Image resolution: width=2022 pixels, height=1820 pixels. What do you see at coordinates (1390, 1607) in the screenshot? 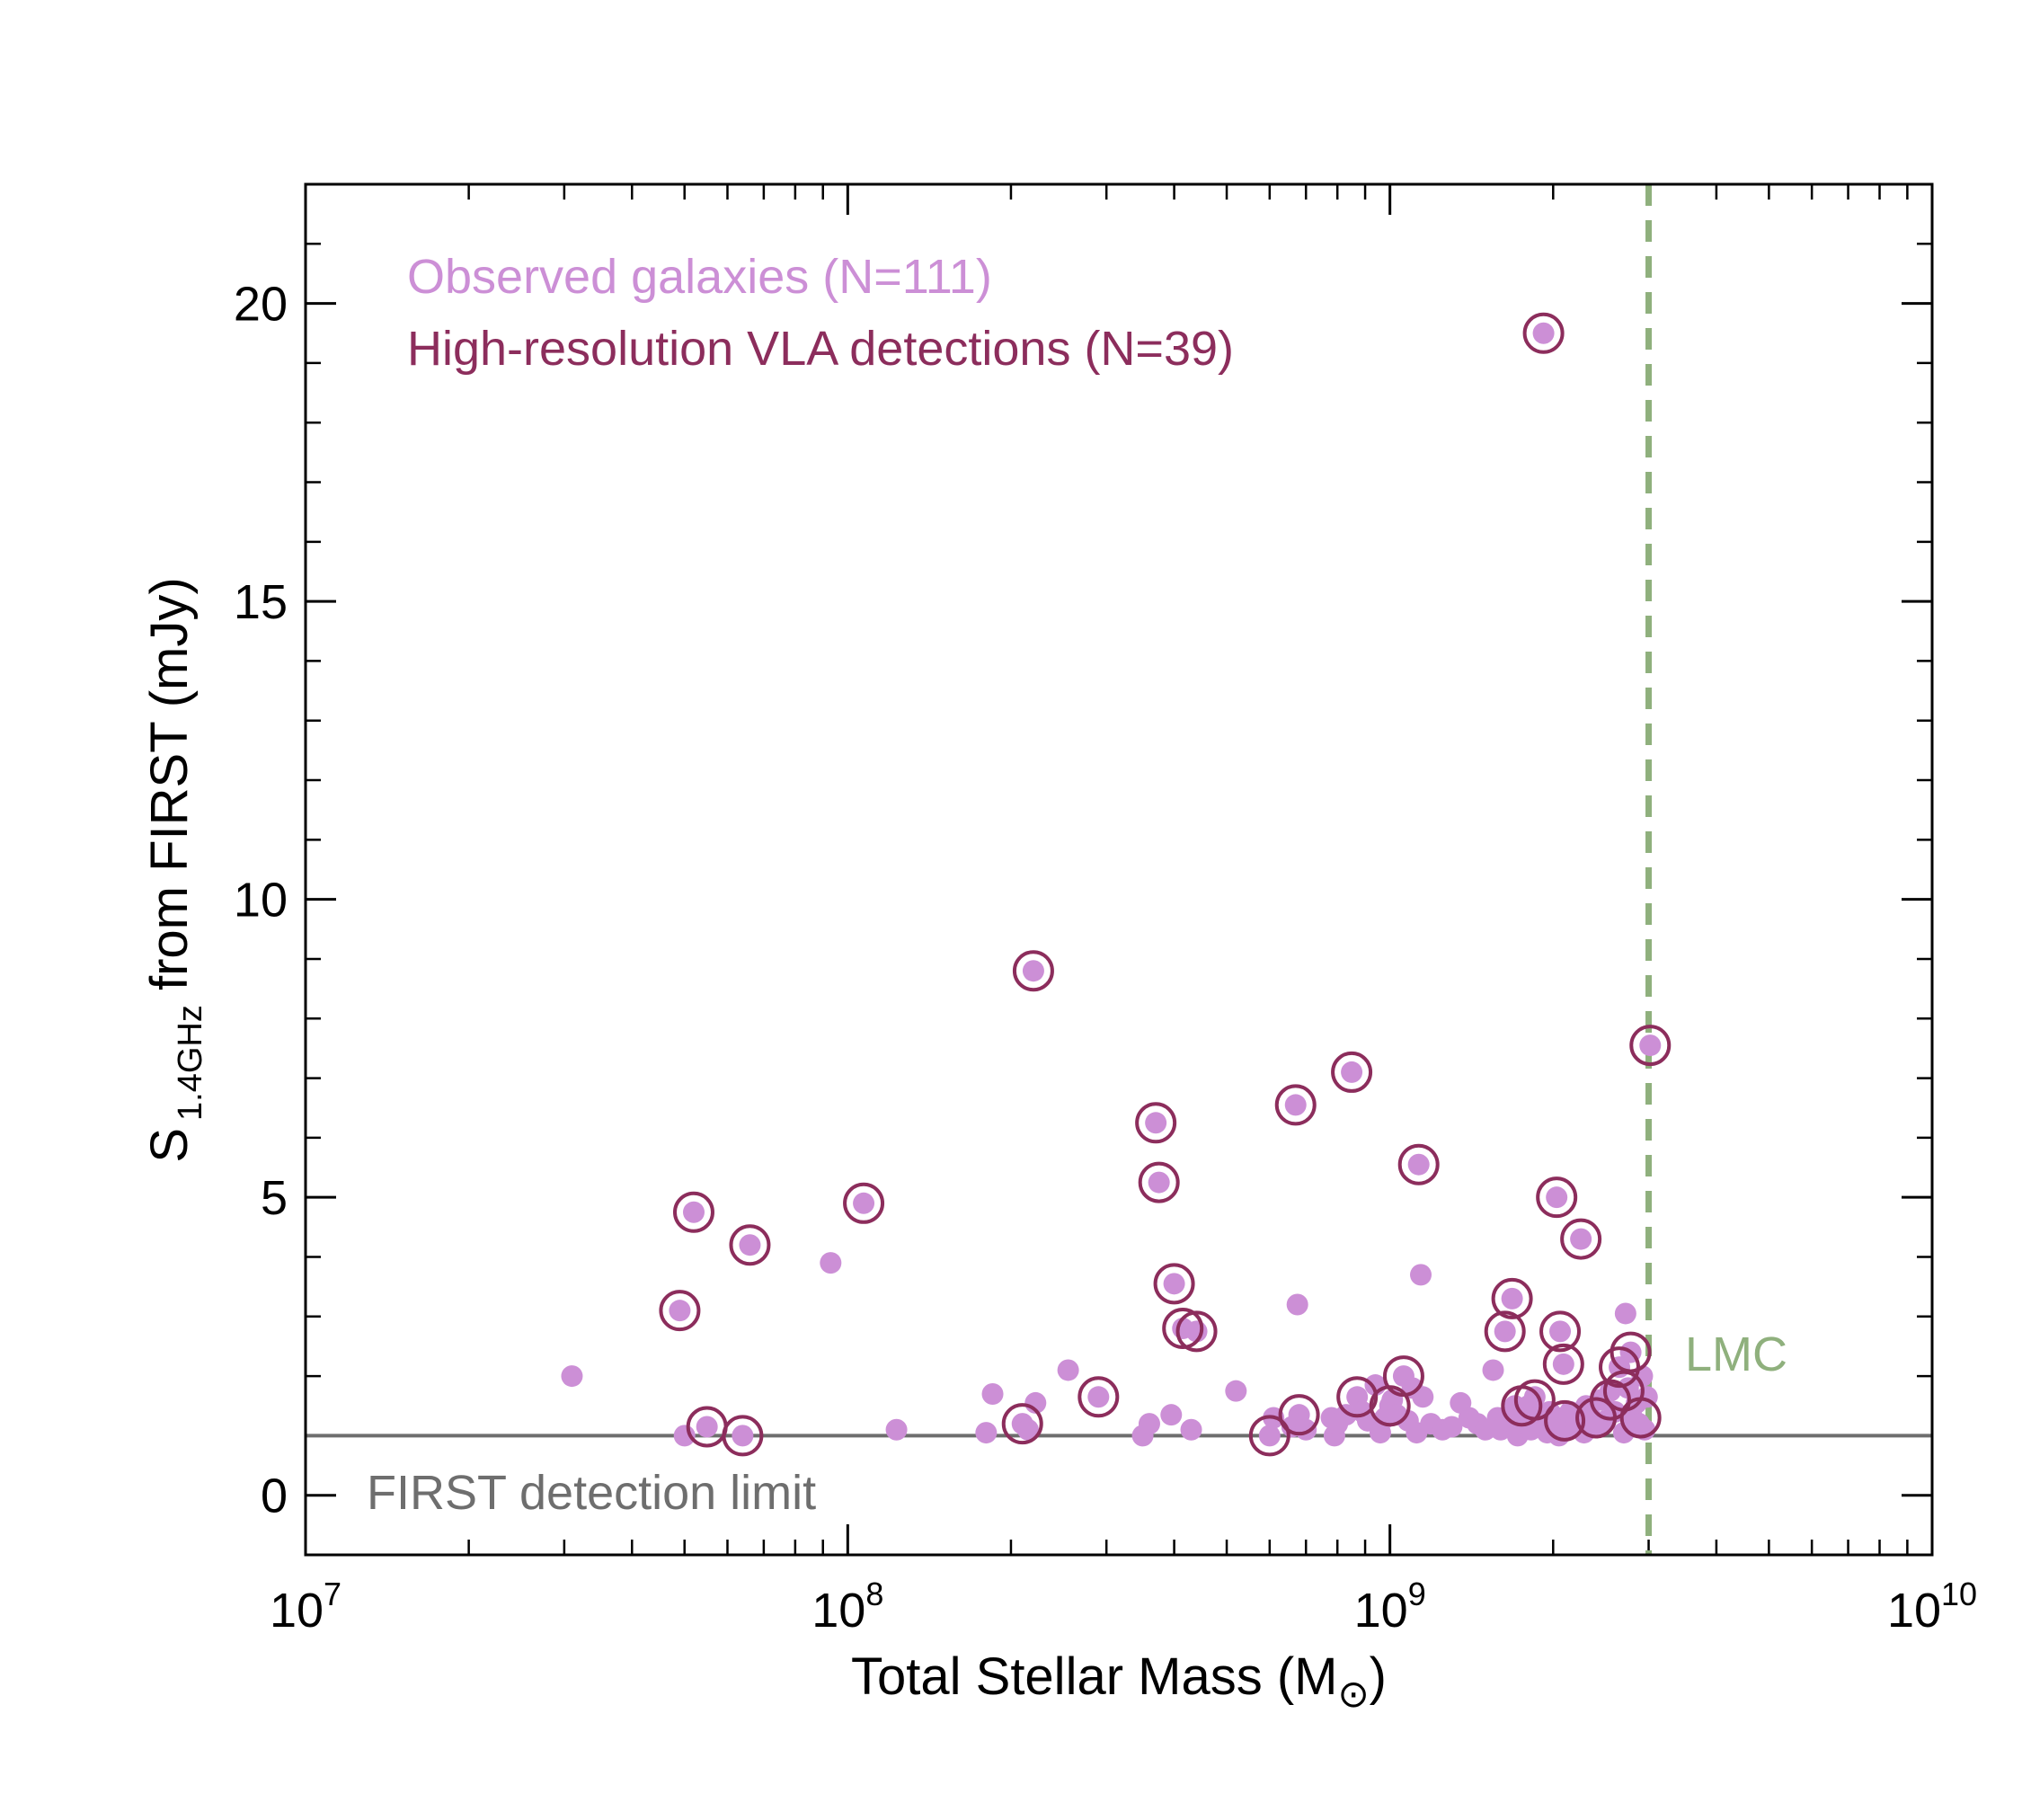
I see `x-tick-label: 10⁹` at bounding box center [1390, 1607].